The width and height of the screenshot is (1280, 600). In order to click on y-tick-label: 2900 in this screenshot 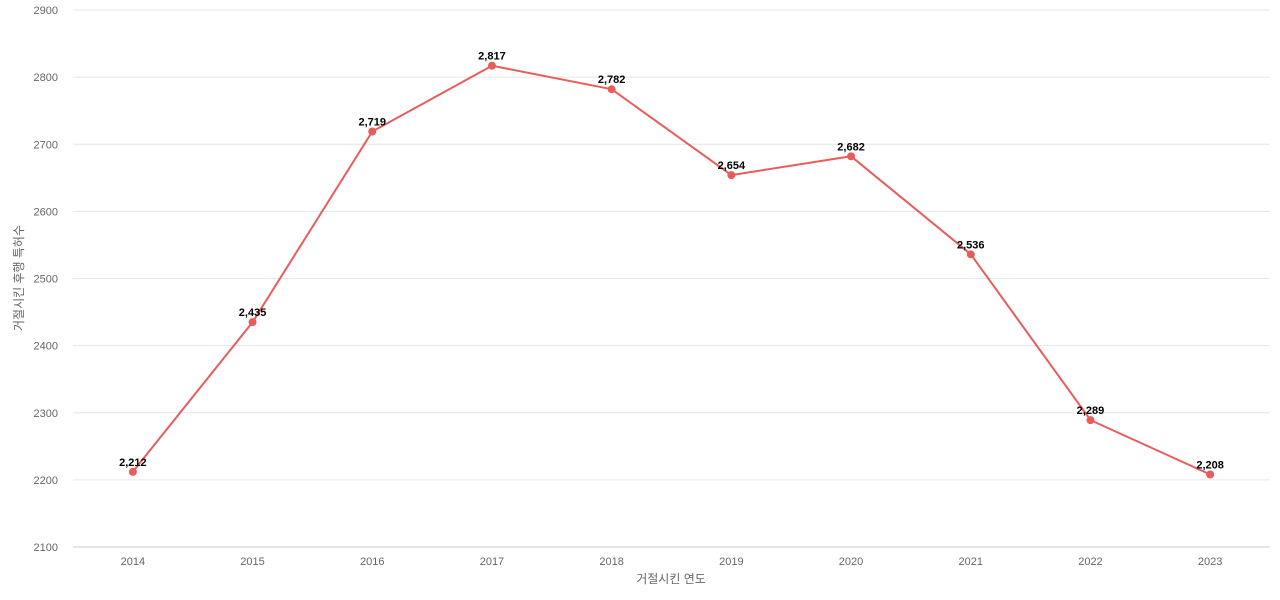, I will do `click(46, 11)`.